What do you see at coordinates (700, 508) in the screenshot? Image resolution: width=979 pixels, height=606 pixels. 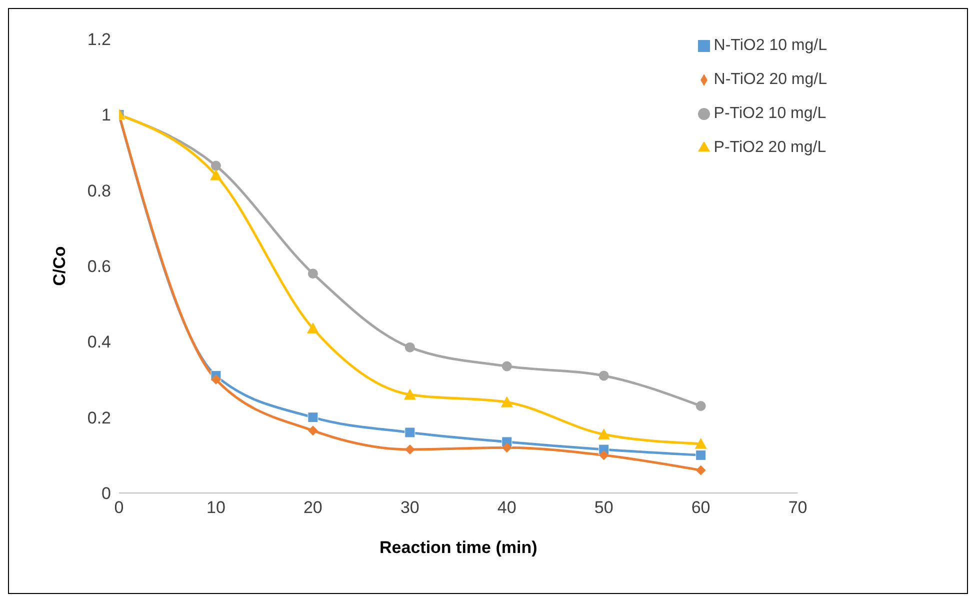 I see `x-tick-label: 60` at bounding box center [700, 508].